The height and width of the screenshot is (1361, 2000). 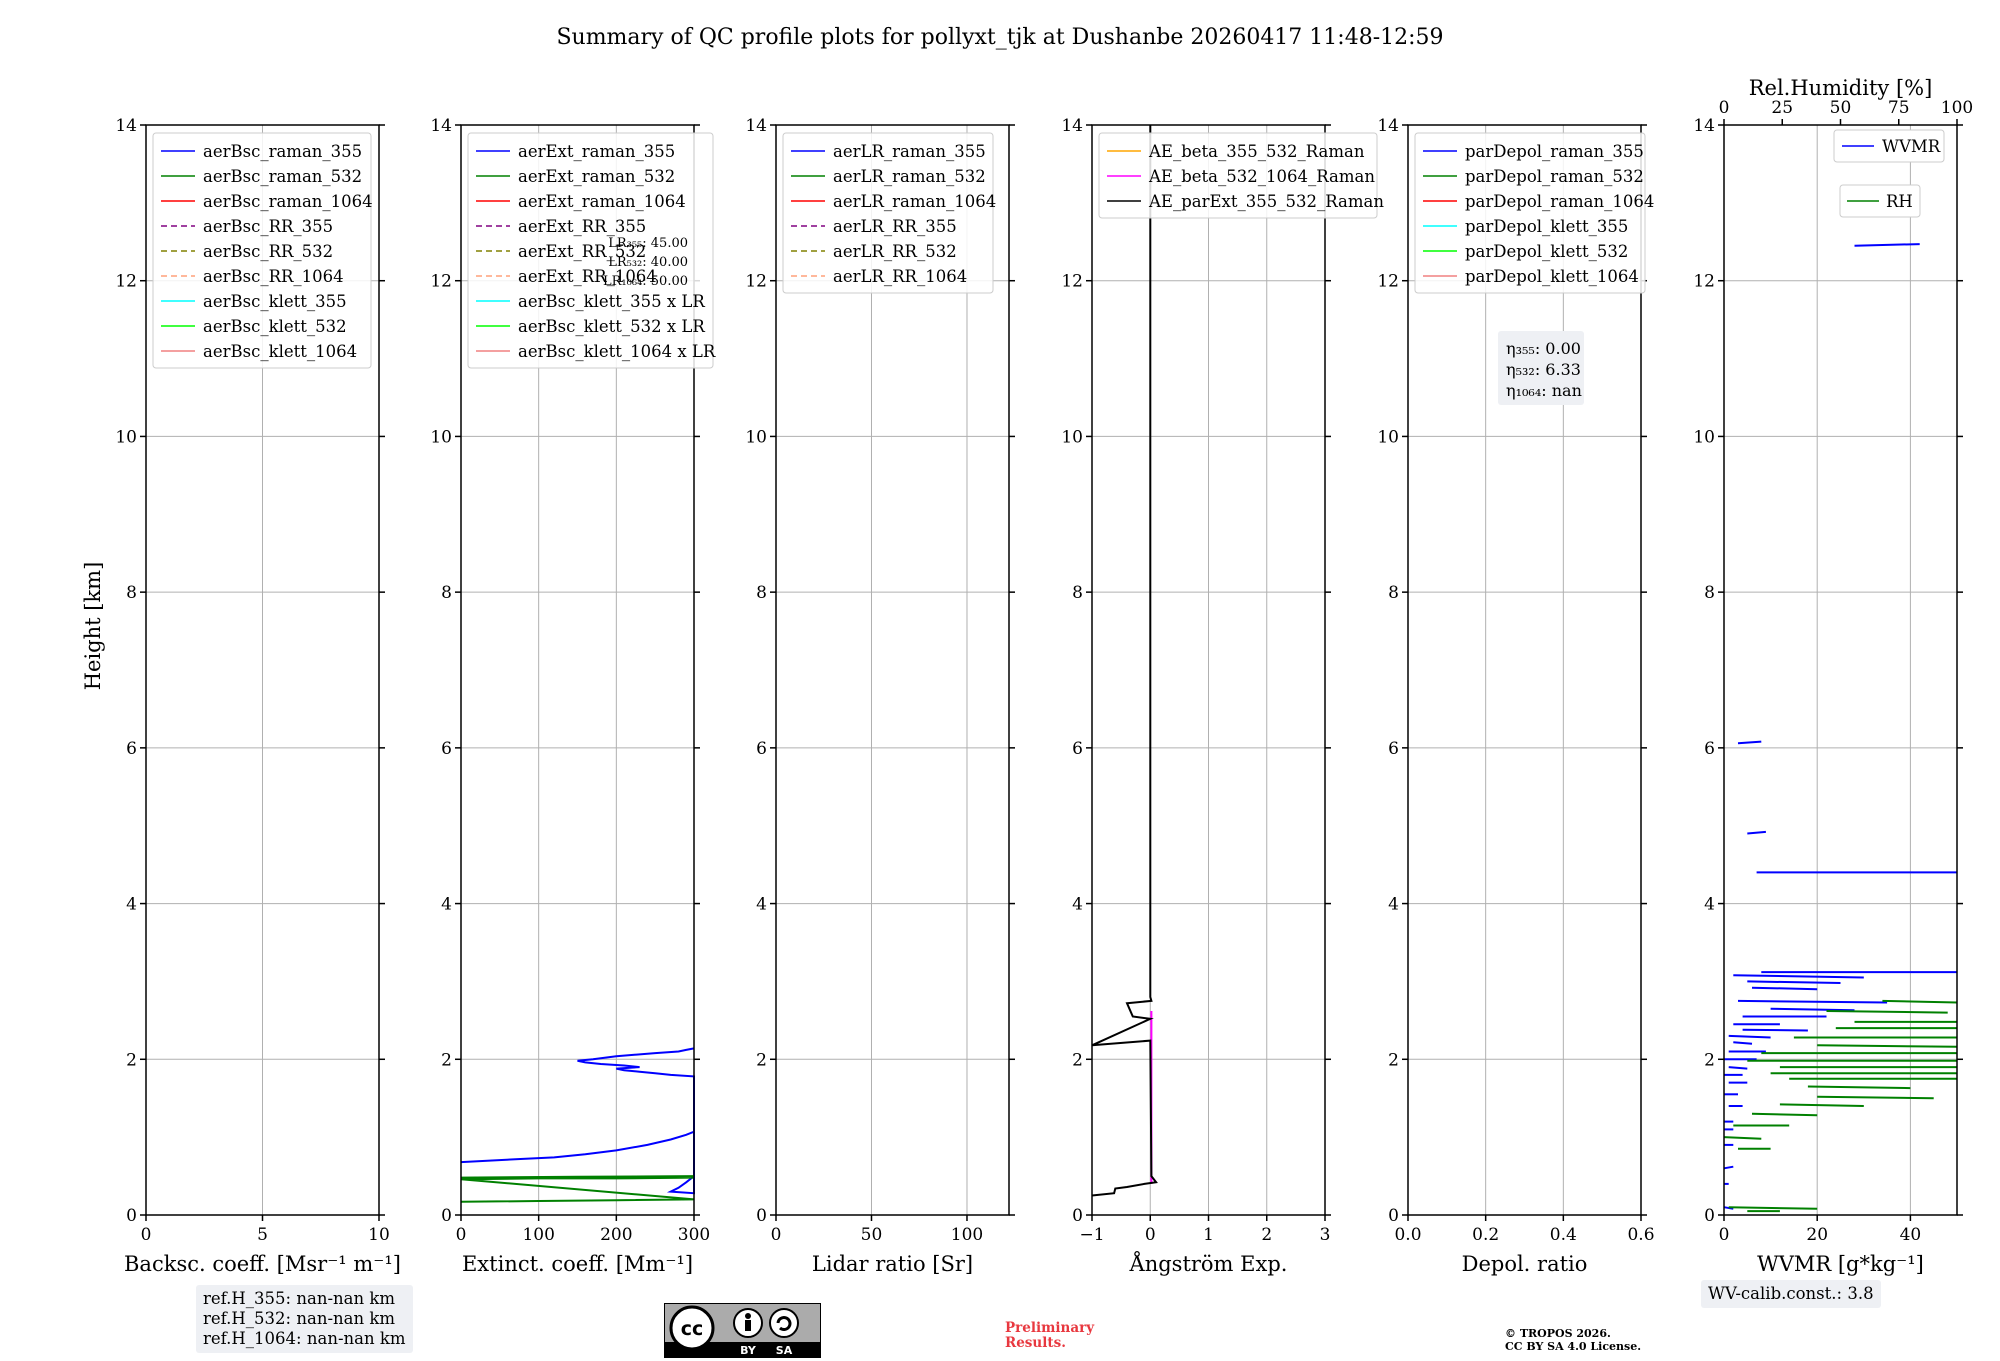 I want to click on x-tick-label: 0.6, so click(x=1640, y=1235).